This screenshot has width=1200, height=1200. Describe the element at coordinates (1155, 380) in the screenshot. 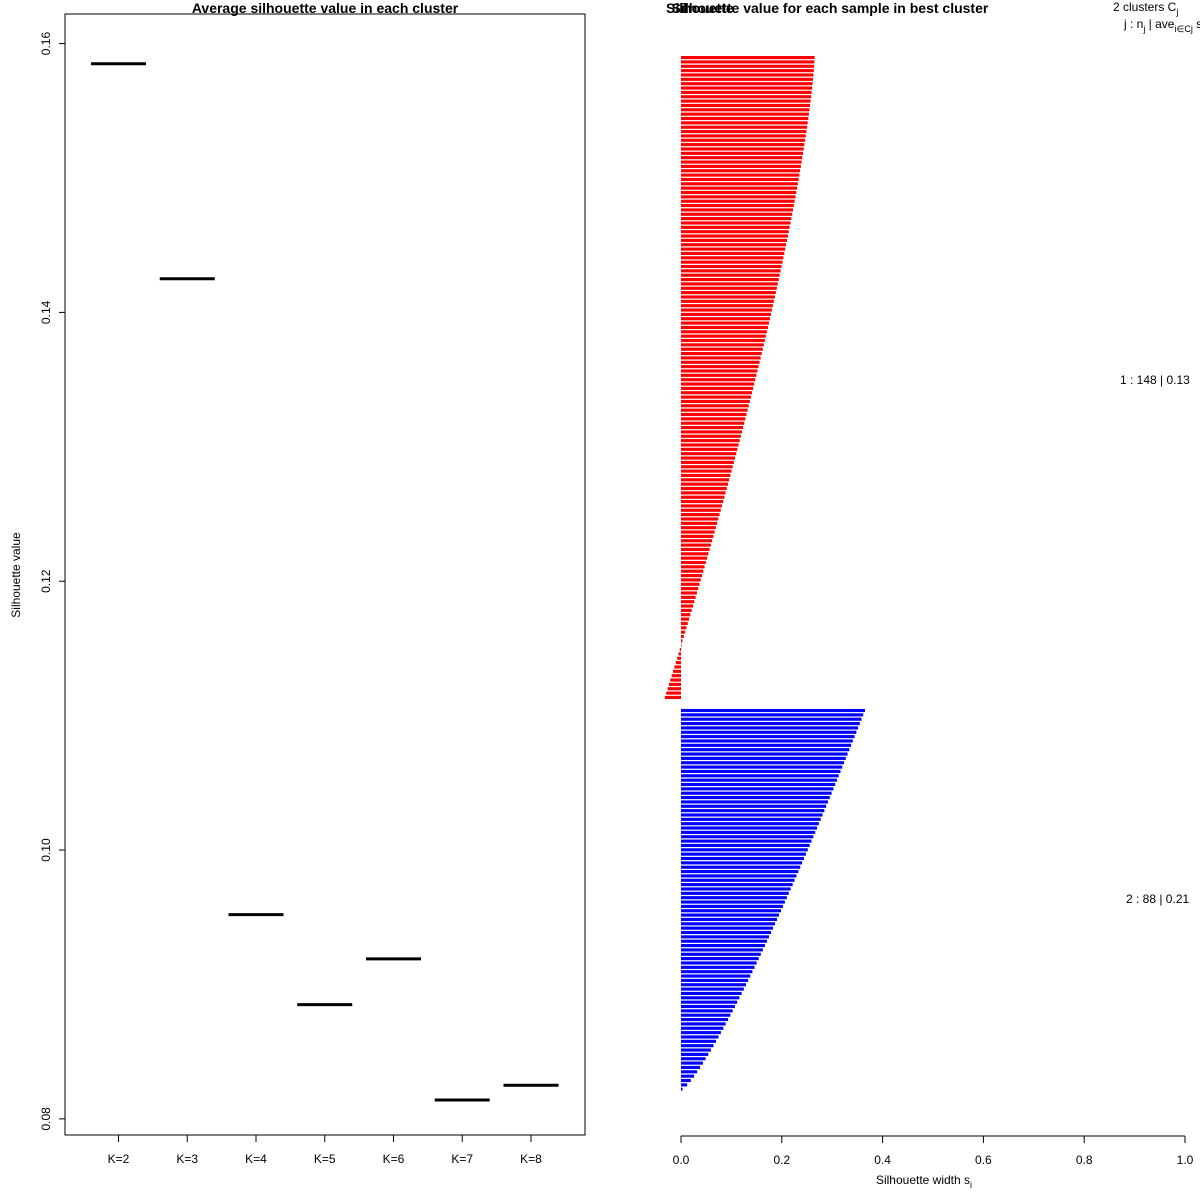

I see `cluster-1-summary-label: 1 : 148 | 0.13` at that location.